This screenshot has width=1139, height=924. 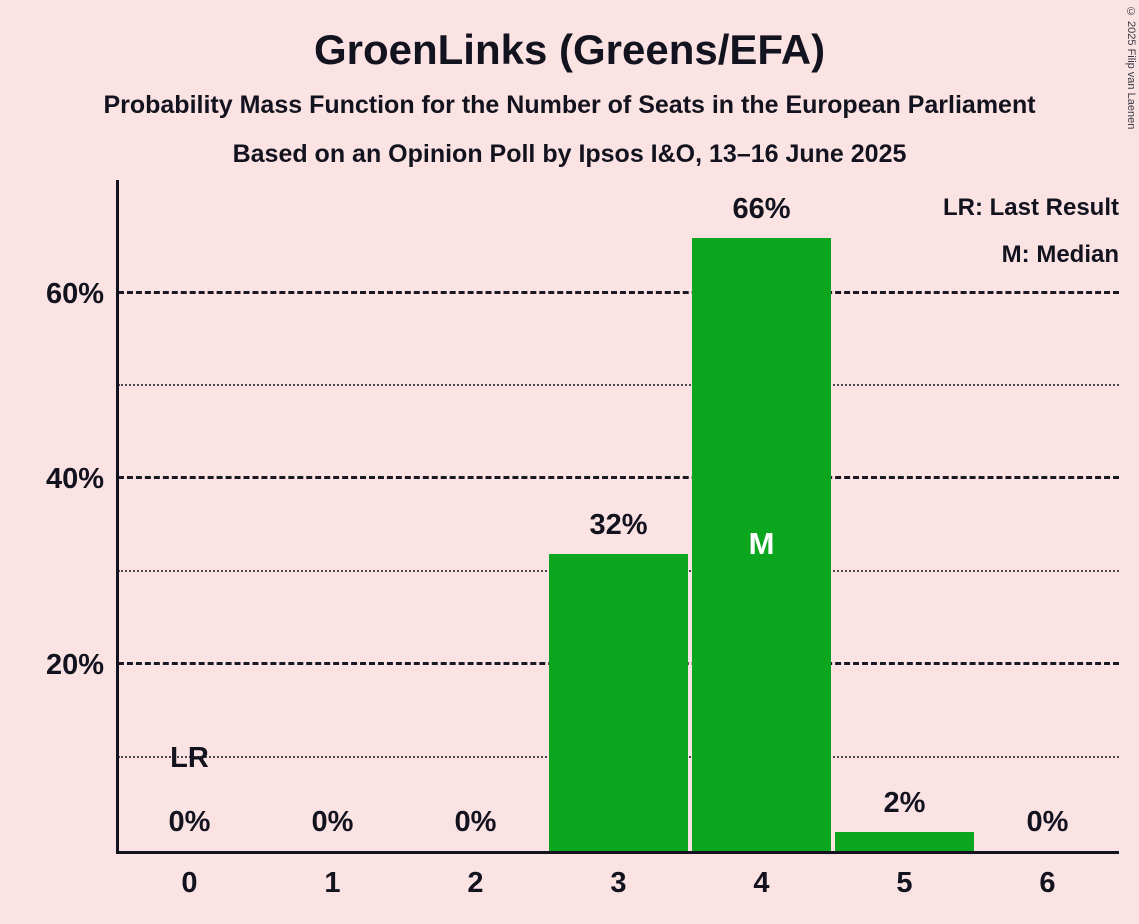 I want to click on x-axis-labels: 0 1 2 3 4 5 6, so click(x=618, y=885).